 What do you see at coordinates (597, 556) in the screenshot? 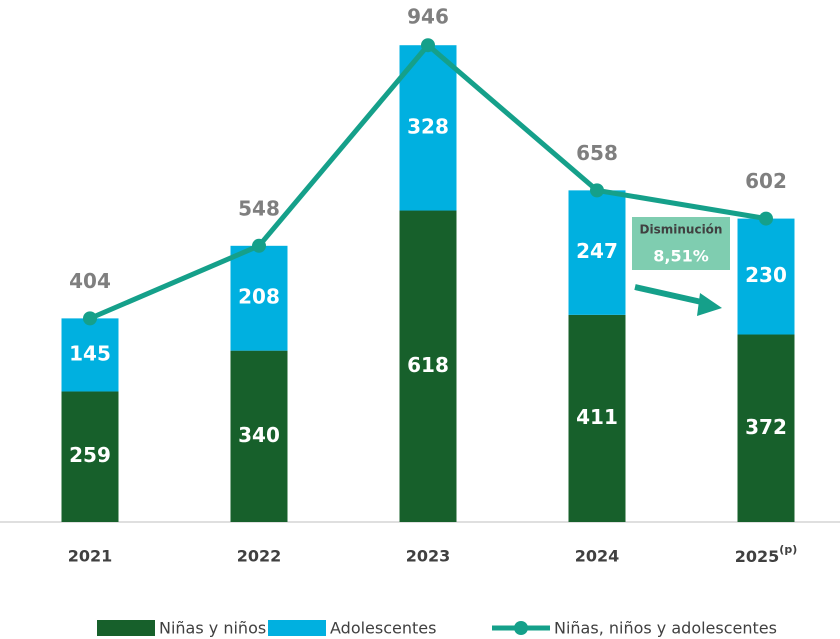
I see `x-tick-label: 2024` at bounding box center [597, 556].